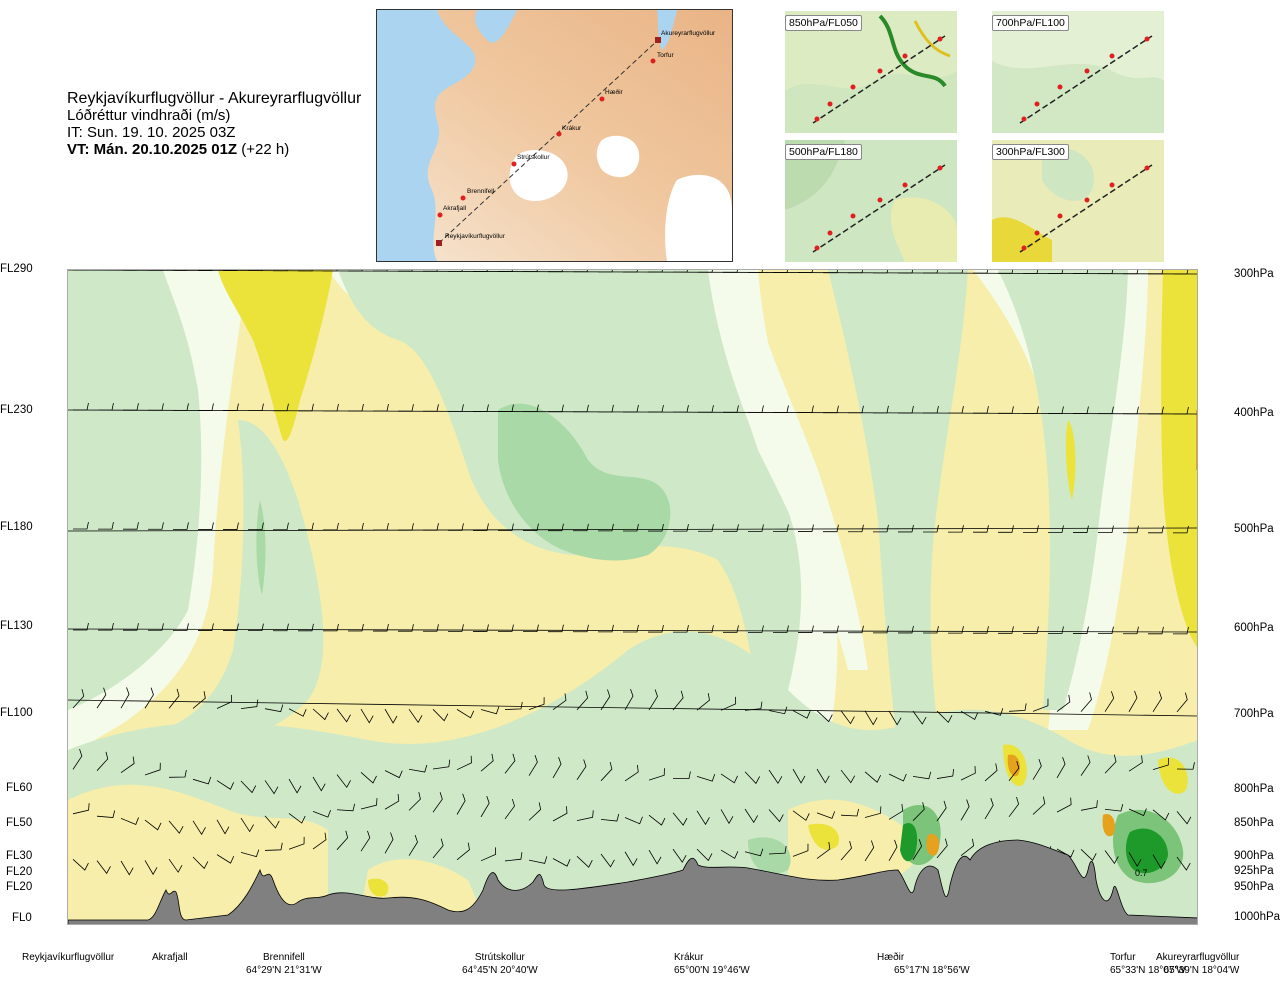 The width and height of the screenshot is (1280, 981). Describe the element at coordinates (170, 957) in the screenshot. I see `waypoint-akrafjall: Akrafjall` at that location.